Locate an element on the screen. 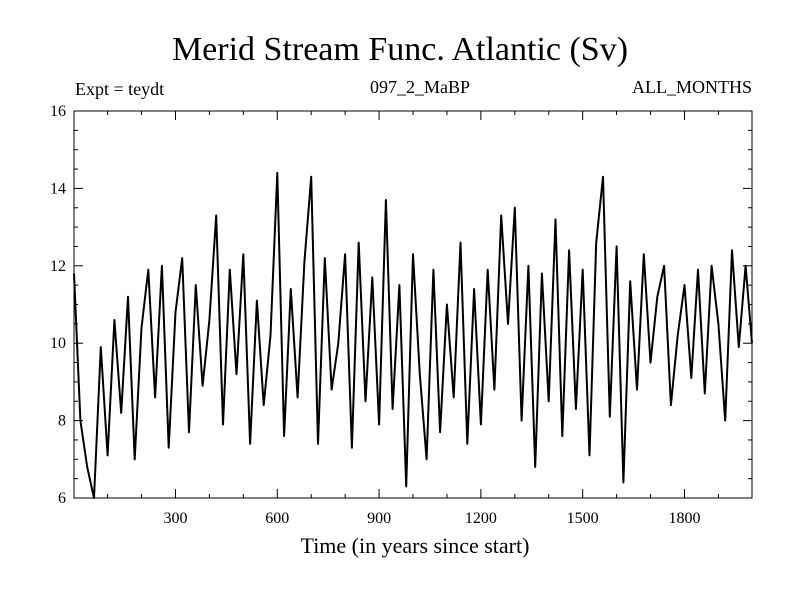 This screenshot has height=600, width=800. x-tick-label: 1800 is located at coordinates (684, 518).